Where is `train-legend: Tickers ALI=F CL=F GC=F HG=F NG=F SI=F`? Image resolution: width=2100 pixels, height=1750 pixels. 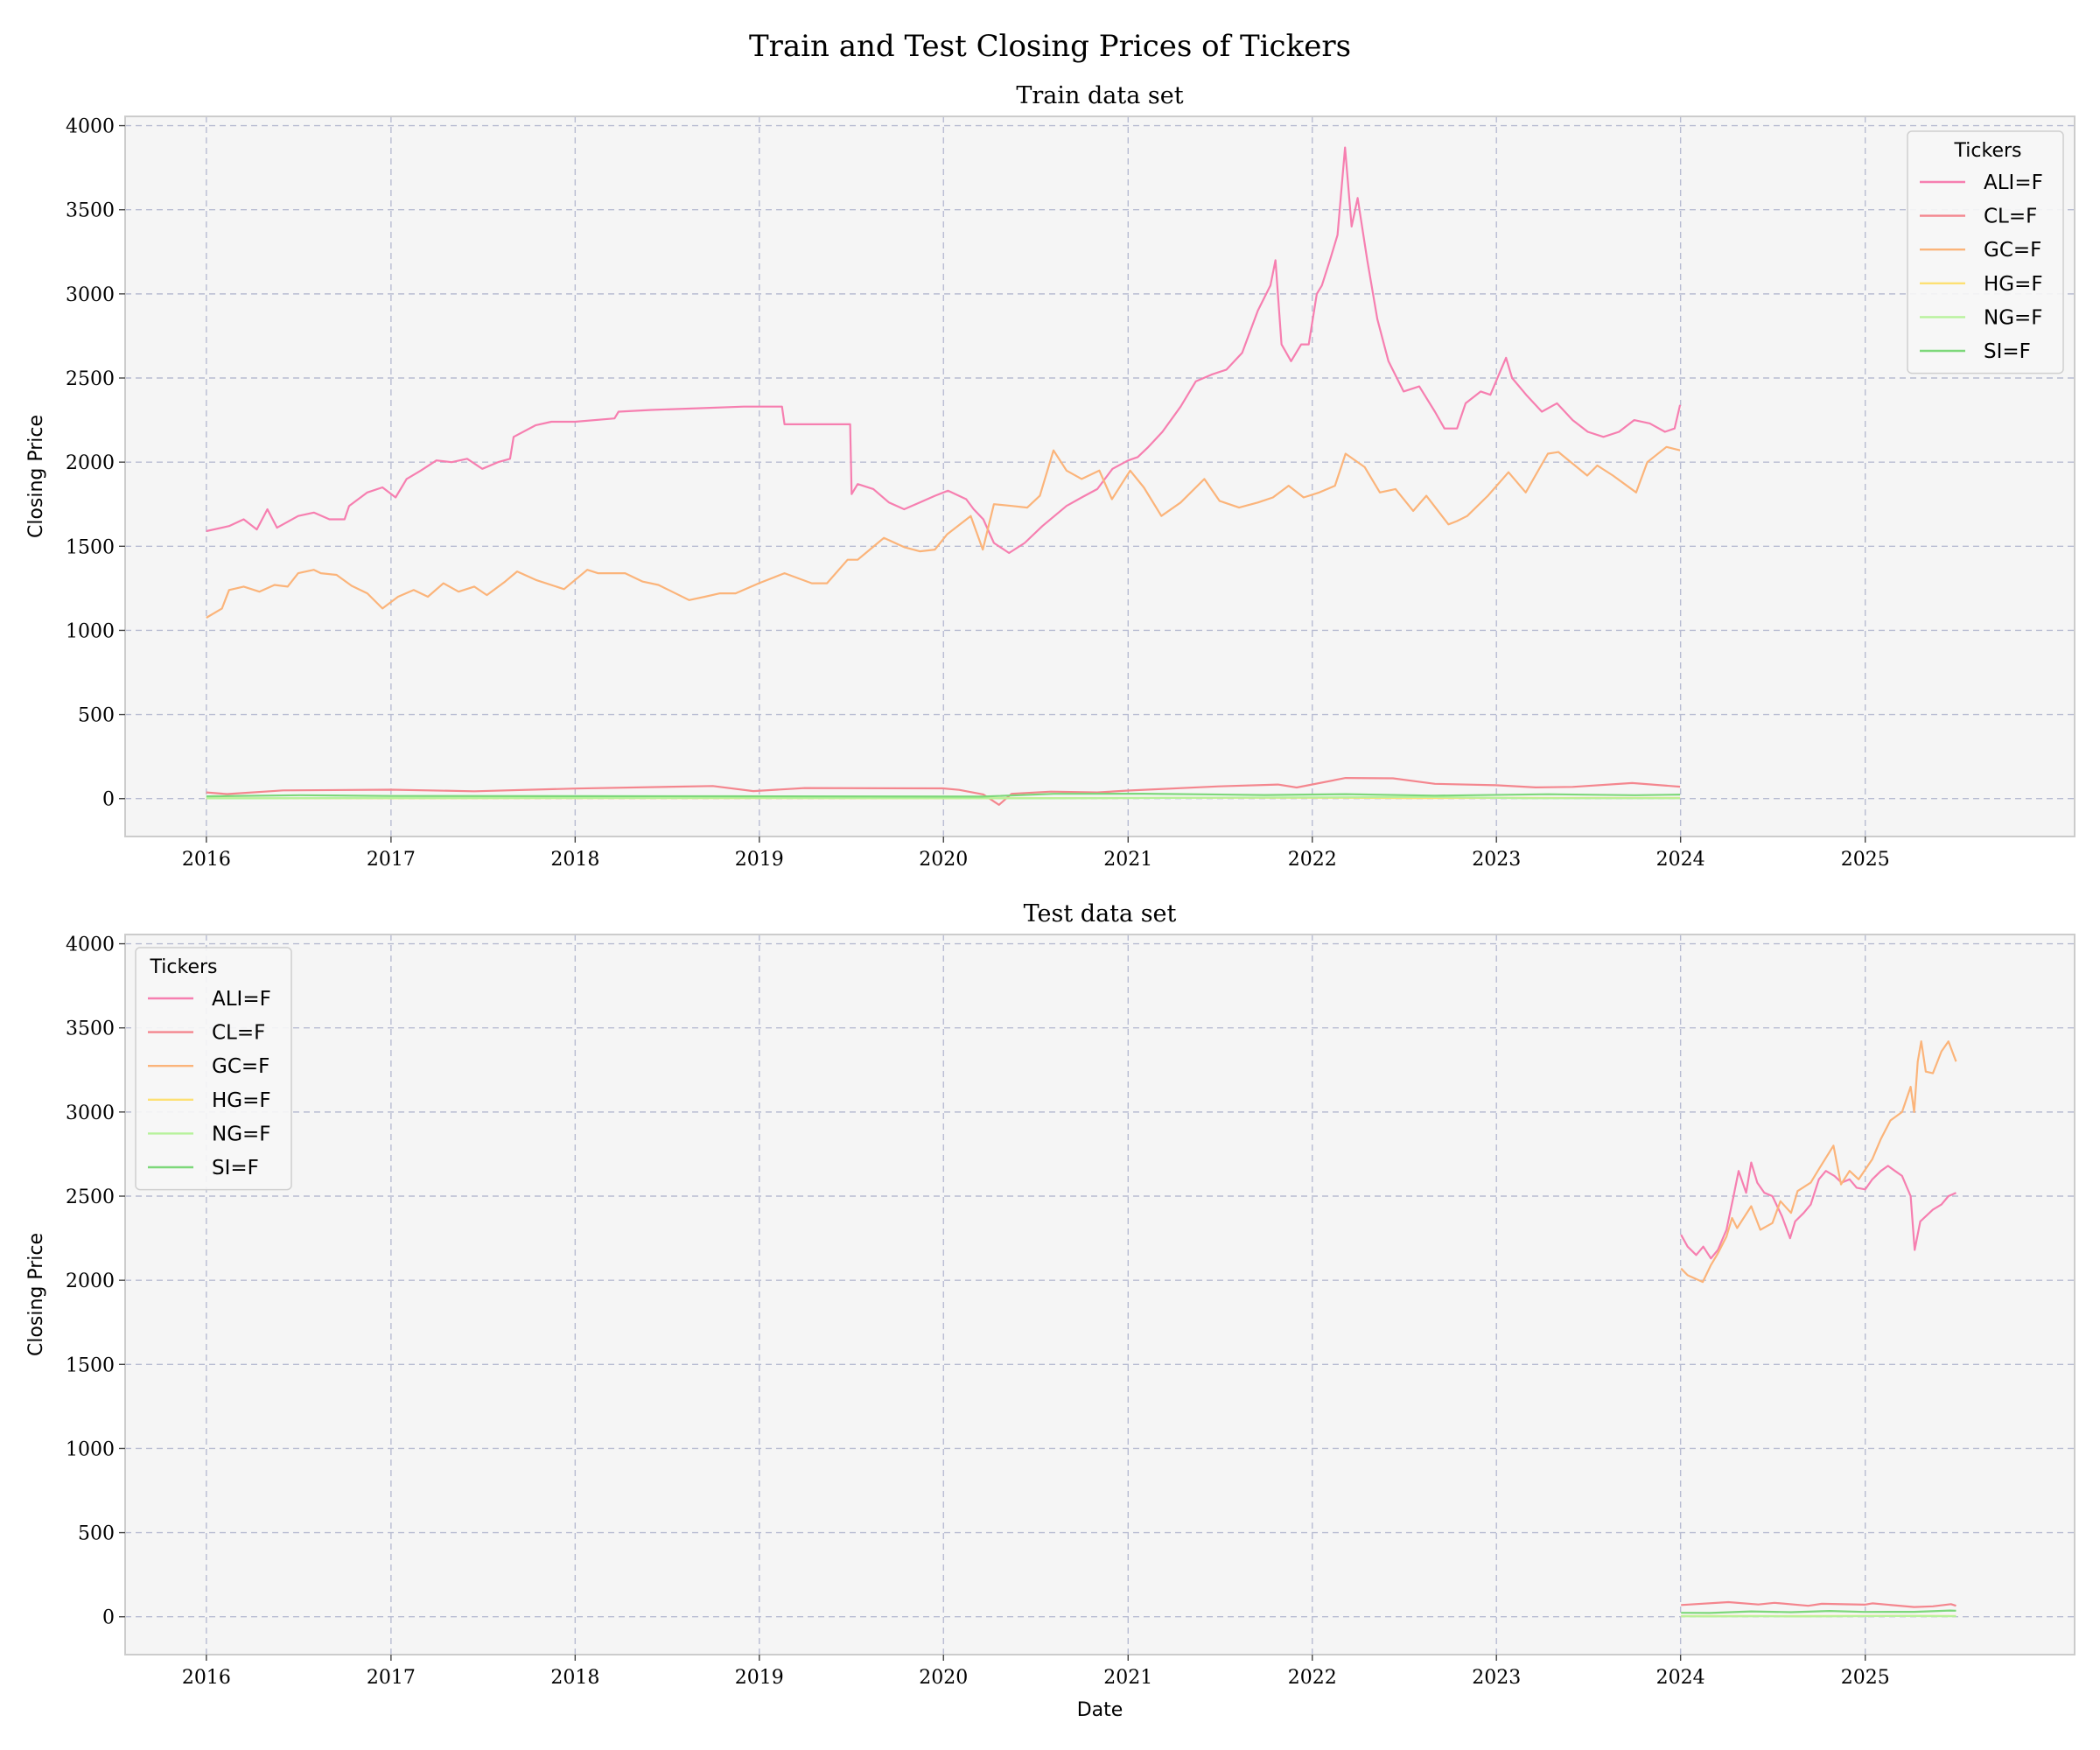
train-legend: Tickers ALI=F CL=F GC=F HG=F NG=F SI=F is located at coordinates (1985, 252).